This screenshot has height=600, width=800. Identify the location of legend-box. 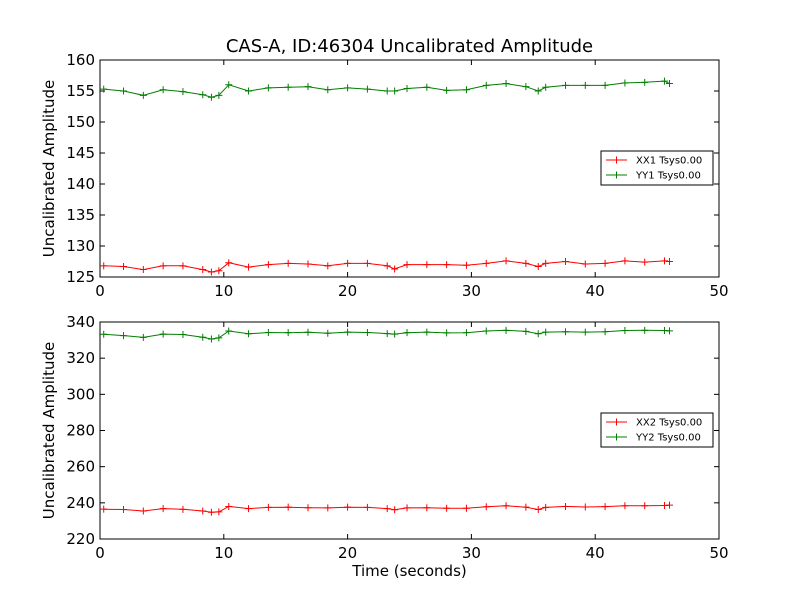
(657, 430).